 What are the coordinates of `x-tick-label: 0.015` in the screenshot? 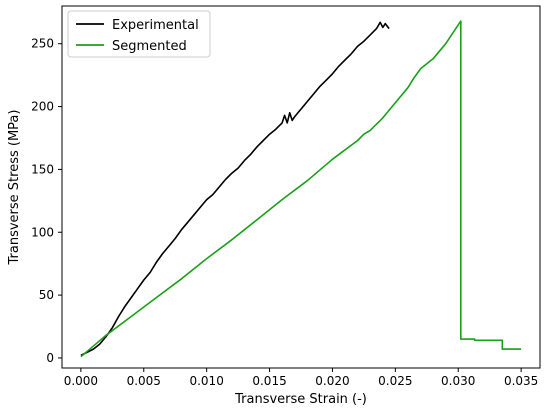 It's located at (269, 381).